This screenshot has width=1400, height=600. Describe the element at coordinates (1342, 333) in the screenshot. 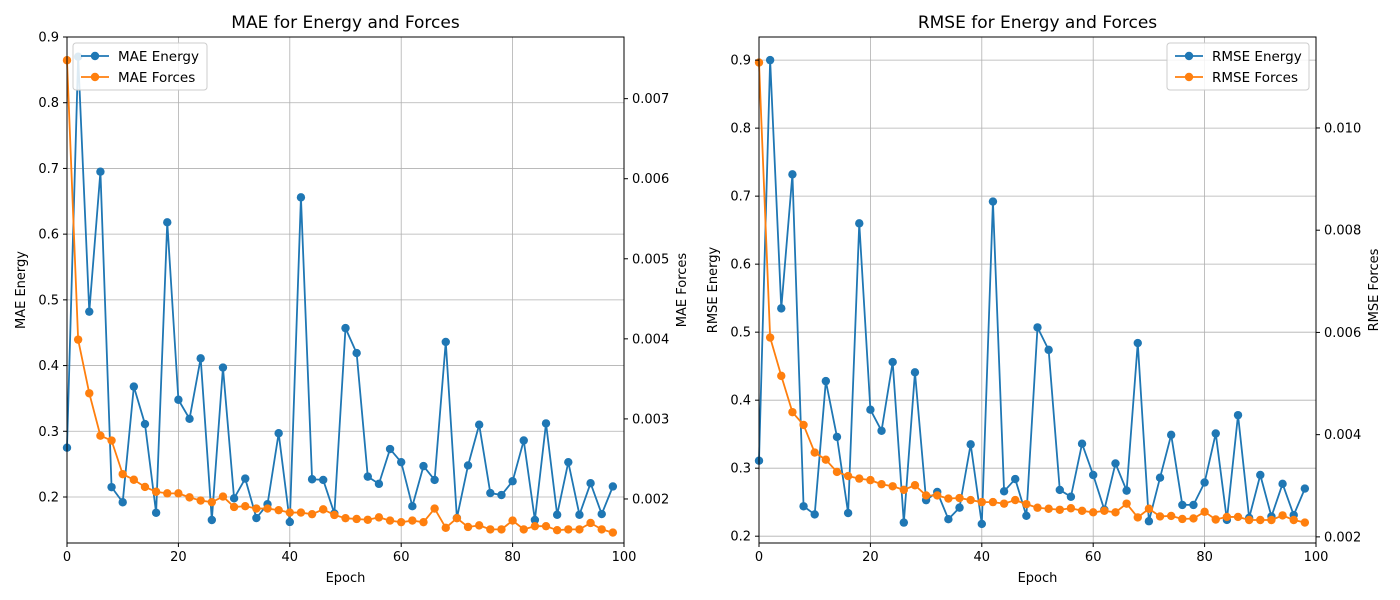

I see `y-tick-label: 0.006` at that location.